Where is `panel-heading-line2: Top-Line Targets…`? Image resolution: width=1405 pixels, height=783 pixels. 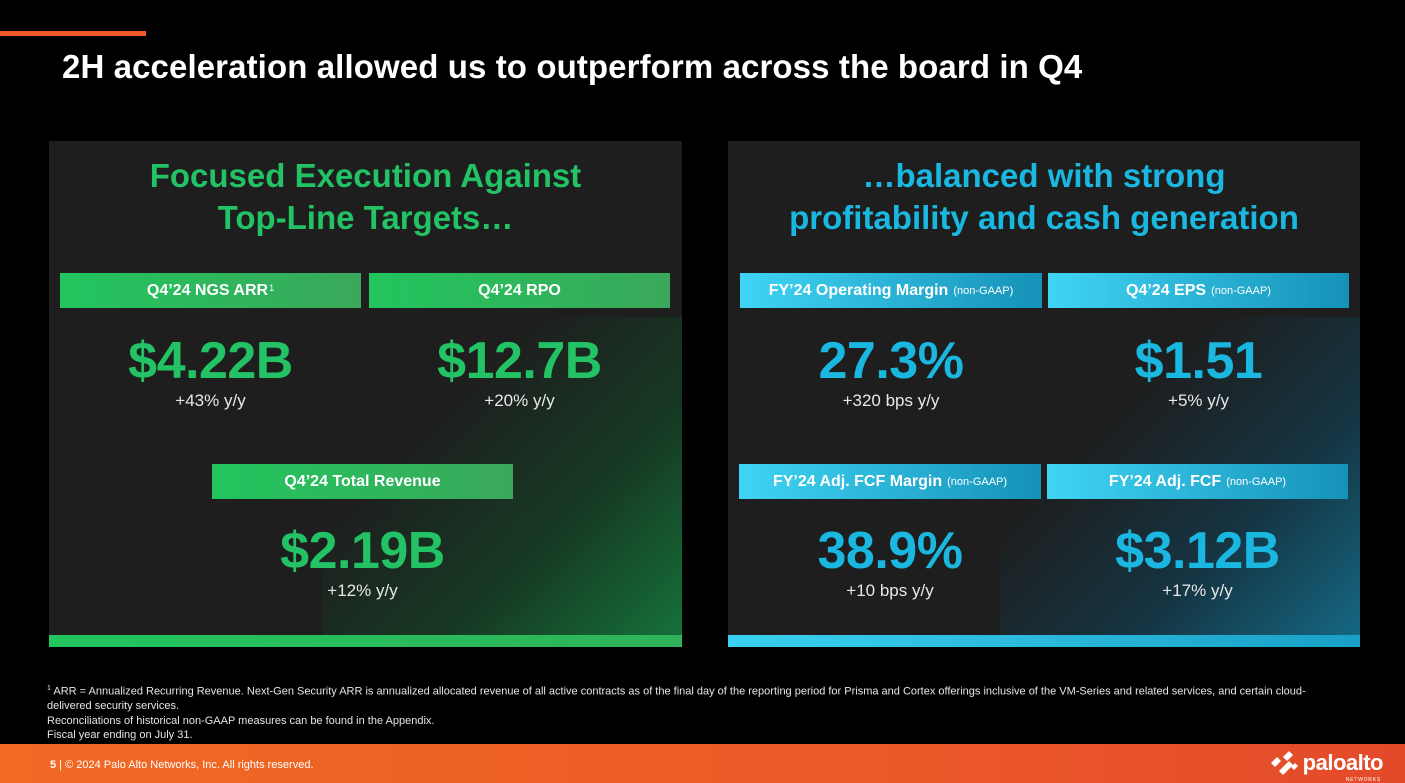 panel-heading-line2: Top-Line Targets… is located at coordinates (365, 217).